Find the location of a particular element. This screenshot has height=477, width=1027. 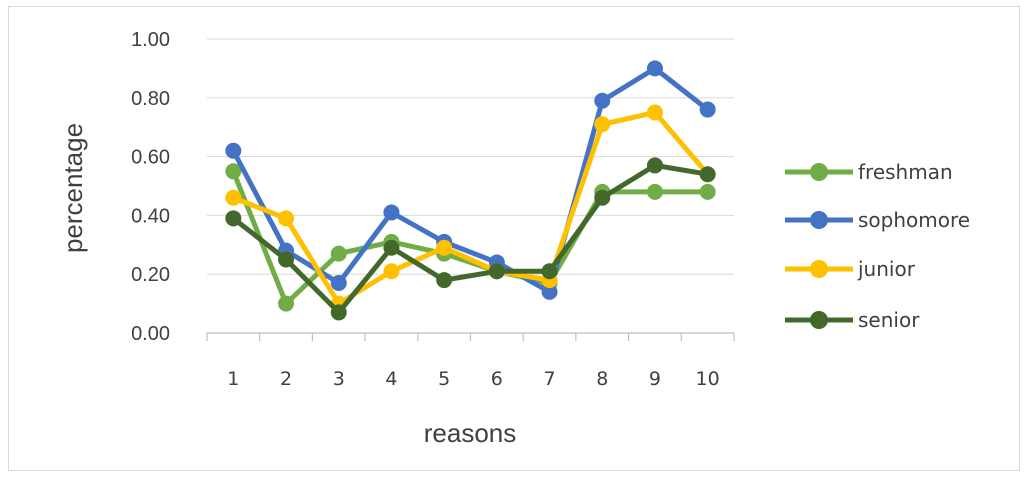

y-tick-label: 0.60 is located at coordinates (150, 158).